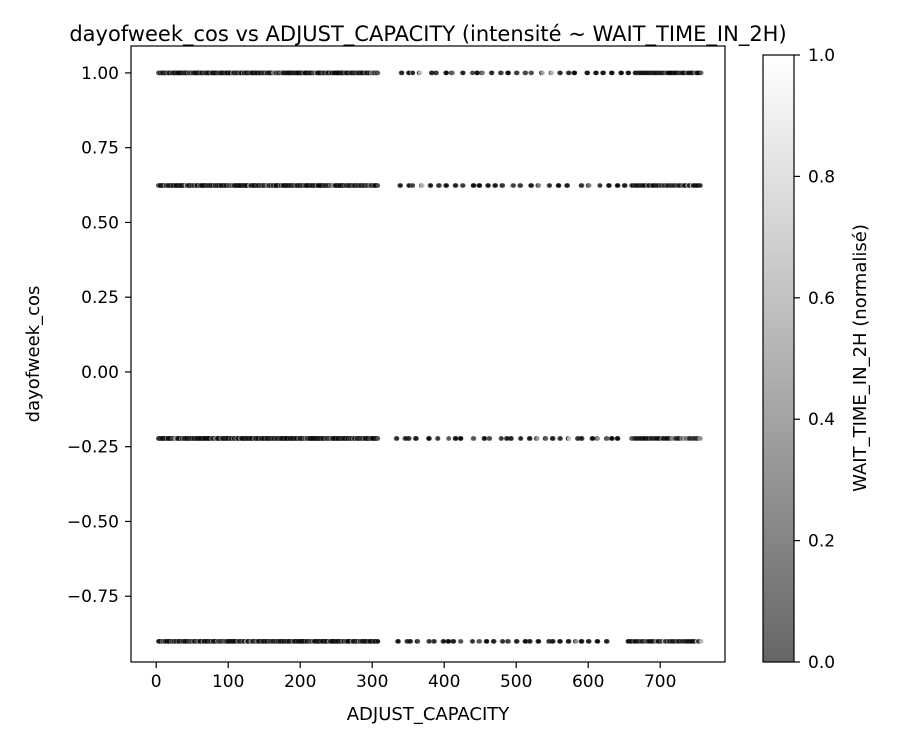  I want to click on x-tick-label: 400, so click(444, 682).